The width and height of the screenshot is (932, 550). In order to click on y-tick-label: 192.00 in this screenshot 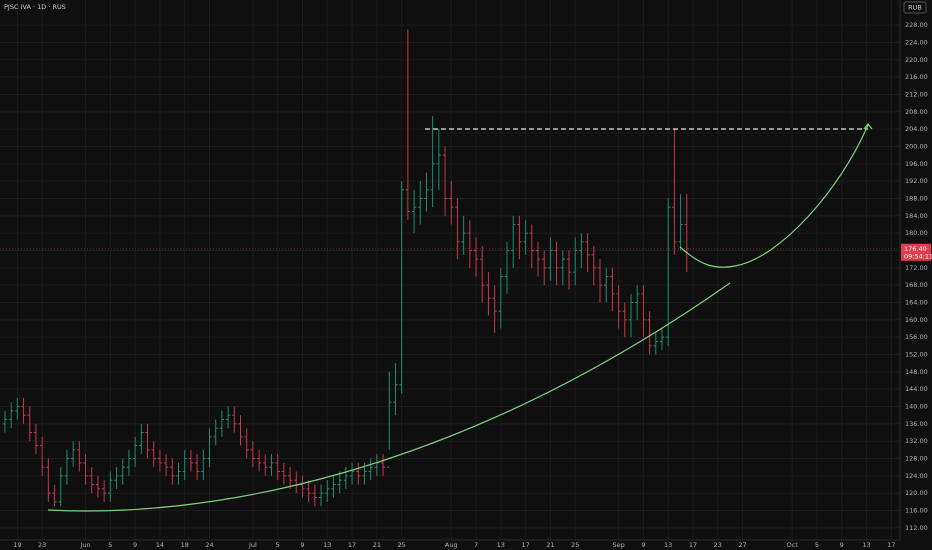, I will do `click(916, 181)`.